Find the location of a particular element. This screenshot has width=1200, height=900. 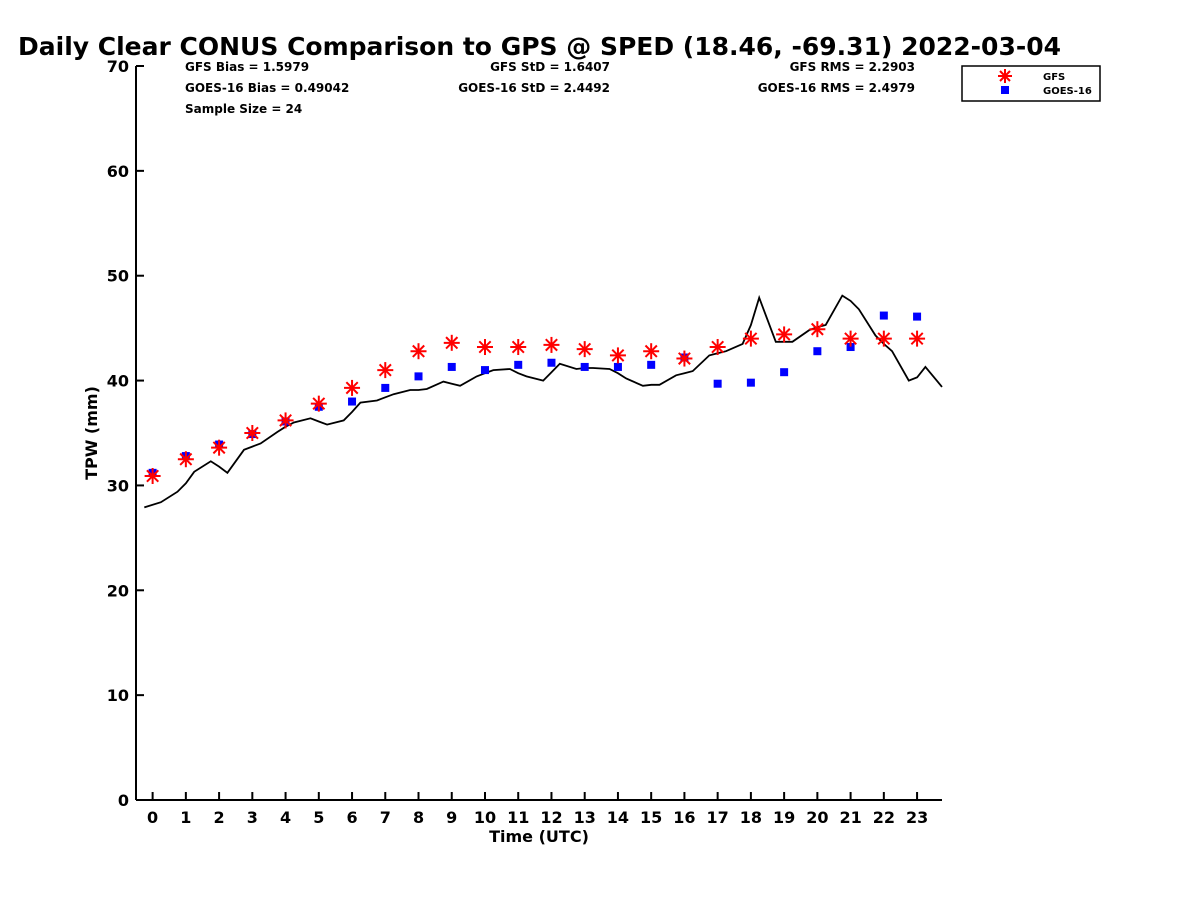

goes-std-stat: GOES-16 StD = 2.4492 is located at coordinates (534, 88).